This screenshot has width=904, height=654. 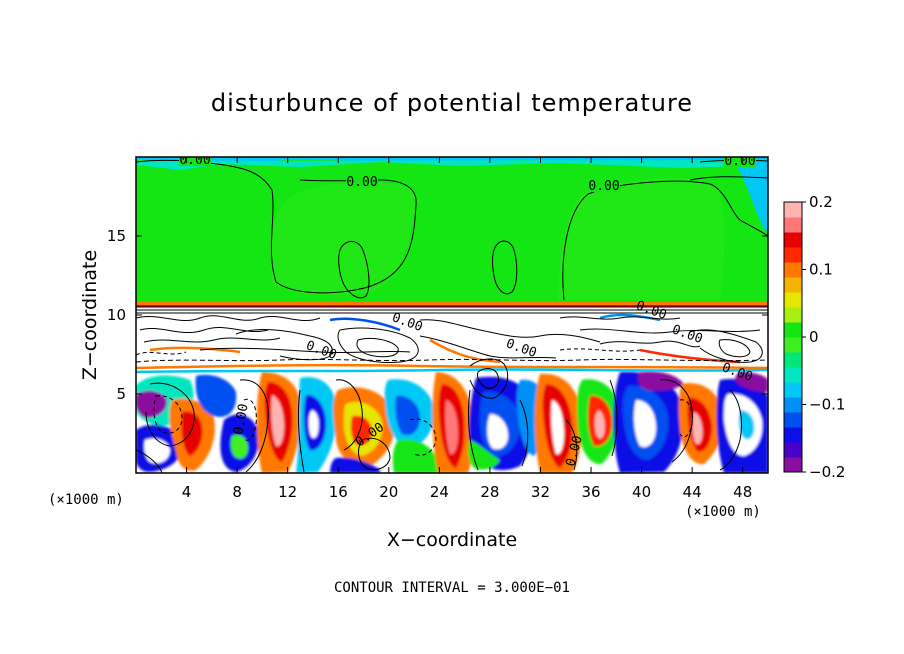 What do you see at coordinates (641, 492) in the screenshot?
I see `x-tick-label: 40` at bounding box center [641, 492].